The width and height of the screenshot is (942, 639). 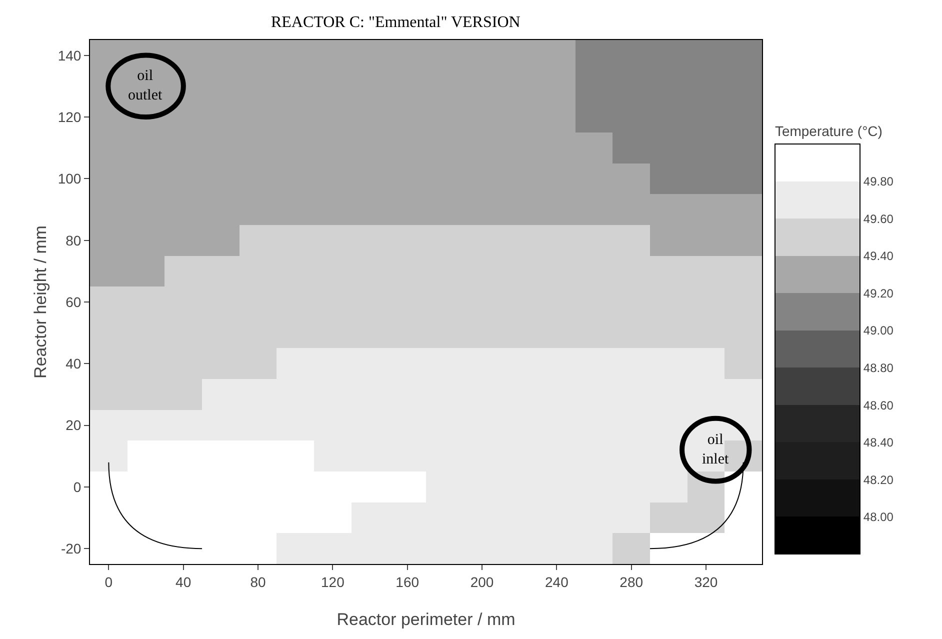 What do you see at coordinates (556, 582) in the screenshot?
I see `x-tick-label: 240` at bounding box center [556, 582].